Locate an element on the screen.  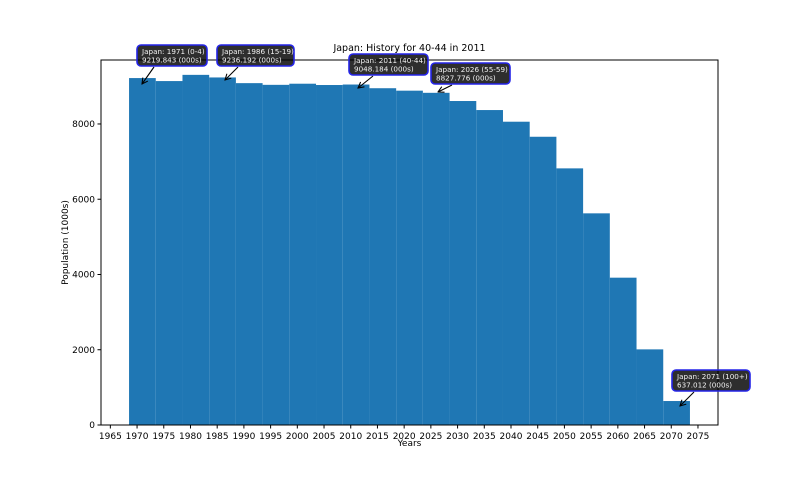
x-tick-label: 2065 is located at coordinates (644, 437).